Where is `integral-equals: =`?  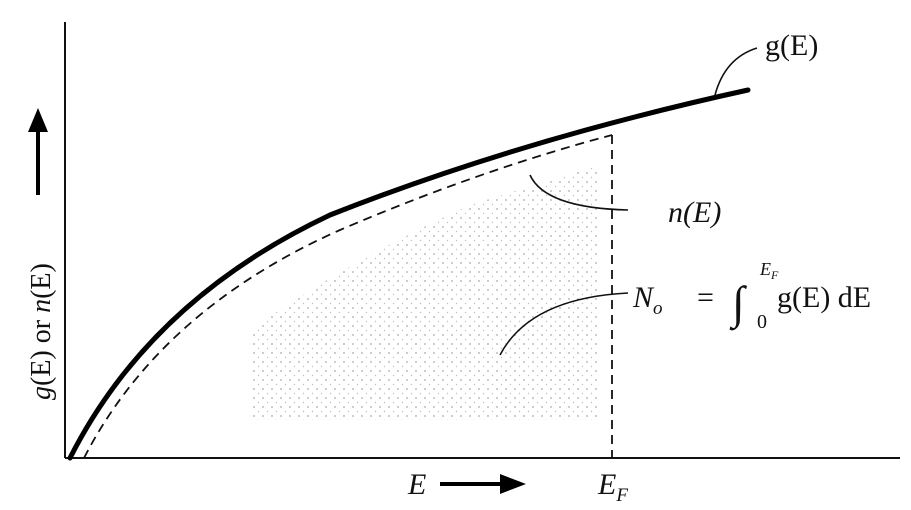
integral-equals: = is located at coordinates (705, 297).